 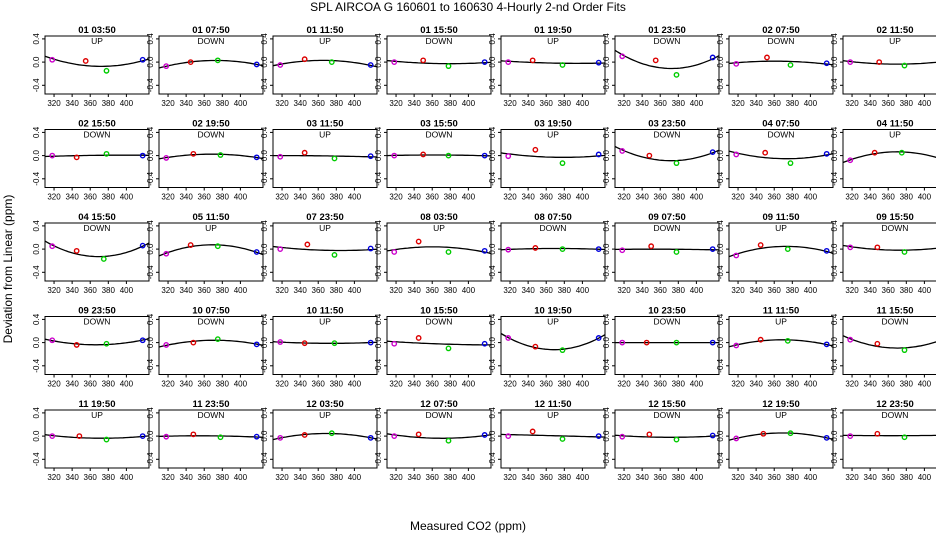 I want to click on panel-title: 10 15:50, so click(x=439, y=311).